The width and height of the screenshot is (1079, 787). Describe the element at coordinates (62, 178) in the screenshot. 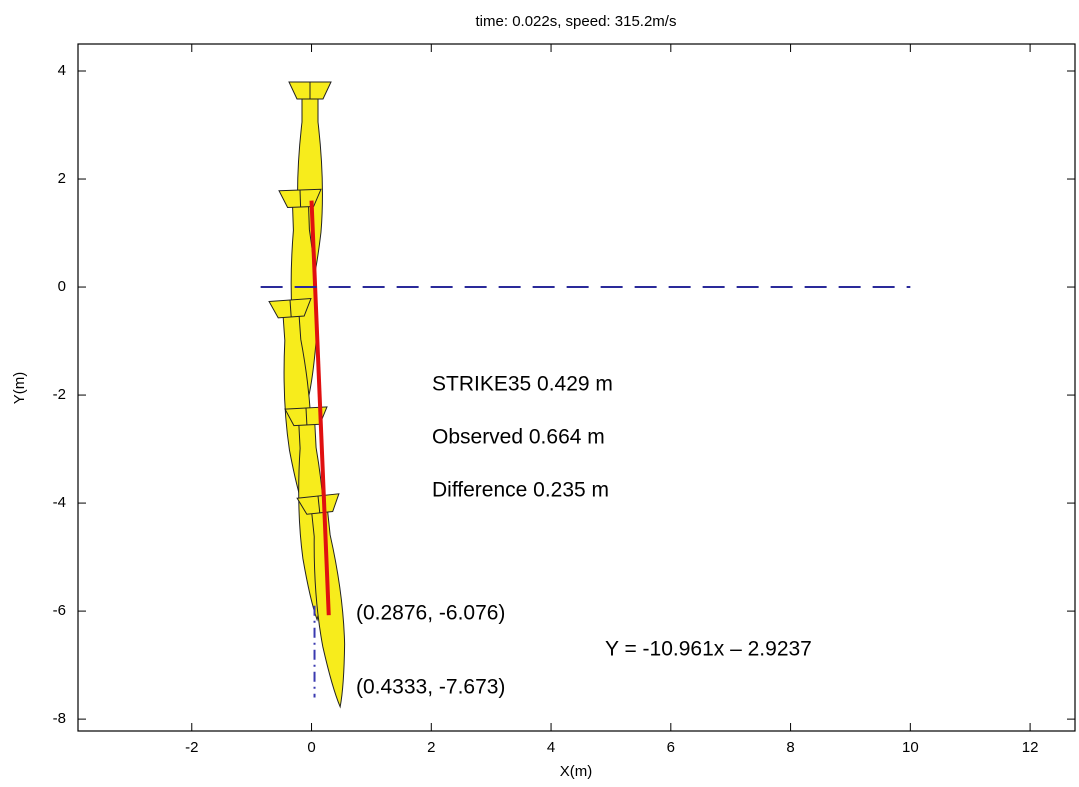

I see `y-tick-label: 2` at that location.